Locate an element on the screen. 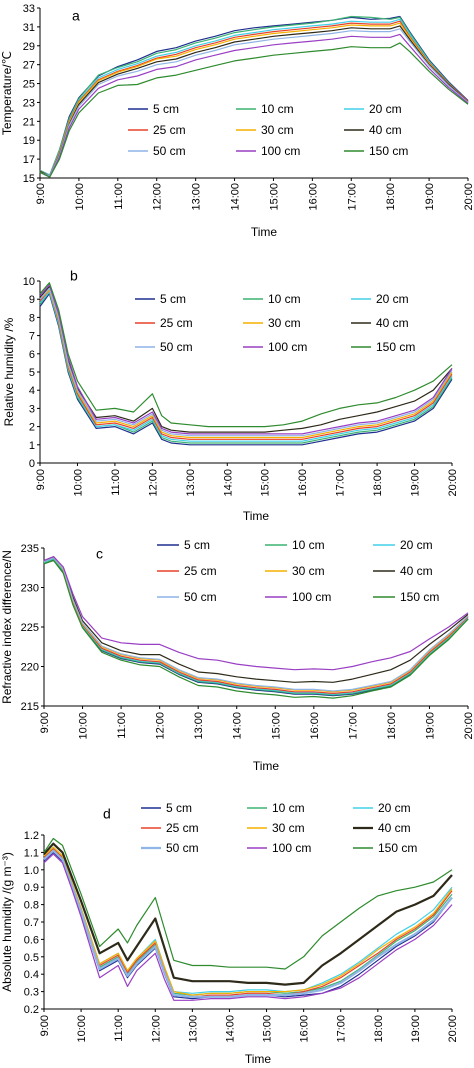  y-tick-label: 29 is located at coordinates (29, 47).